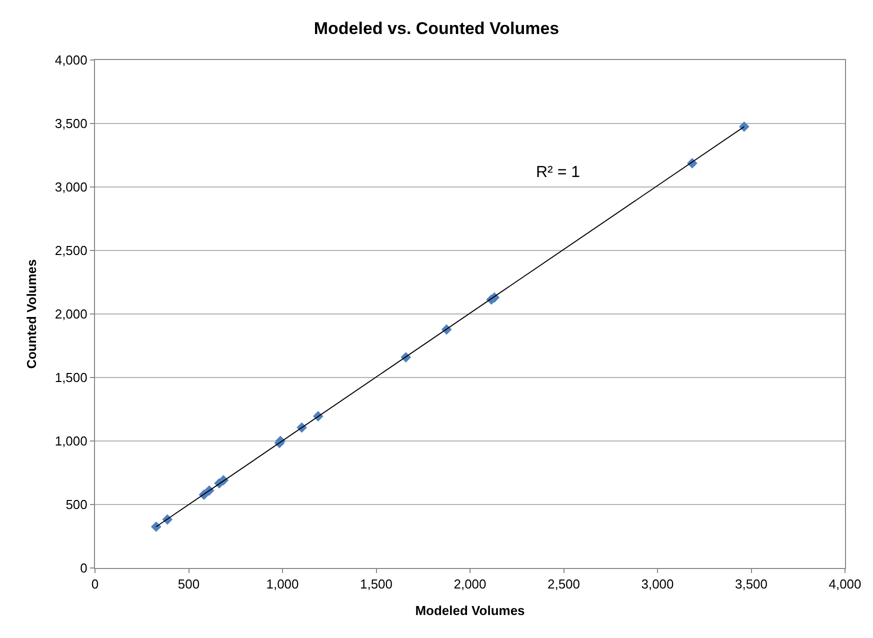  What do you see at coordinates (71, 441) in the screenshot?
I see `y-tick-label: 1,000` at bounding box center [71, 441].